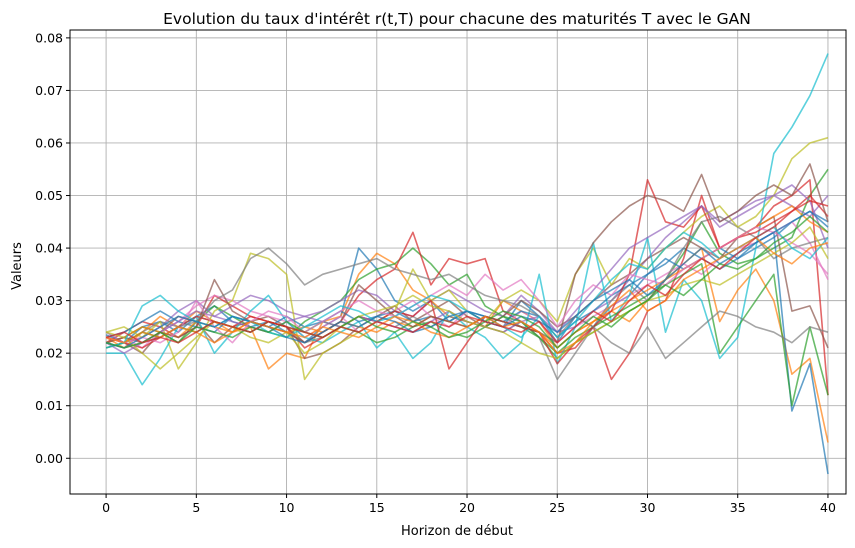 The width and height of the screenshot is (855, 548). What do you see at coordinates (49, 37) in the screenshot?
I see `y-tick-label: 0.08` at bounding box center [49, 37].